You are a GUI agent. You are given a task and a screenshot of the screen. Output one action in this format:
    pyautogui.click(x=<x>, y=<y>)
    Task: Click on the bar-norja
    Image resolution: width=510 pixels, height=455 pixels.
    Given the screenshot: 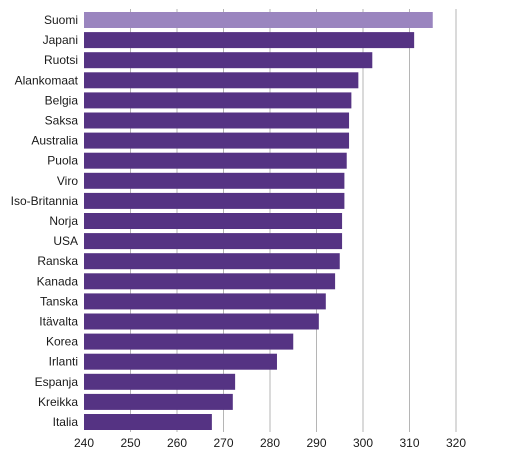 What is the action you would take?
    pyautogui.click(x=213, y=221)
    